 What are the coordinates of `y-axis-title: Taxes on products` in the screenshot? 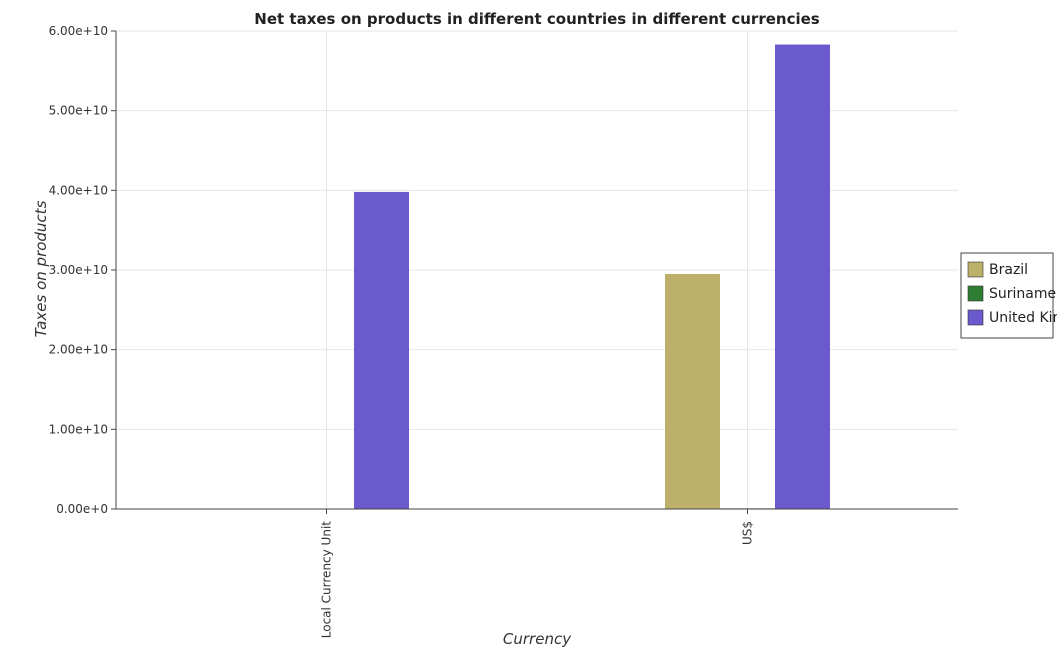 It's located at (41, 268).